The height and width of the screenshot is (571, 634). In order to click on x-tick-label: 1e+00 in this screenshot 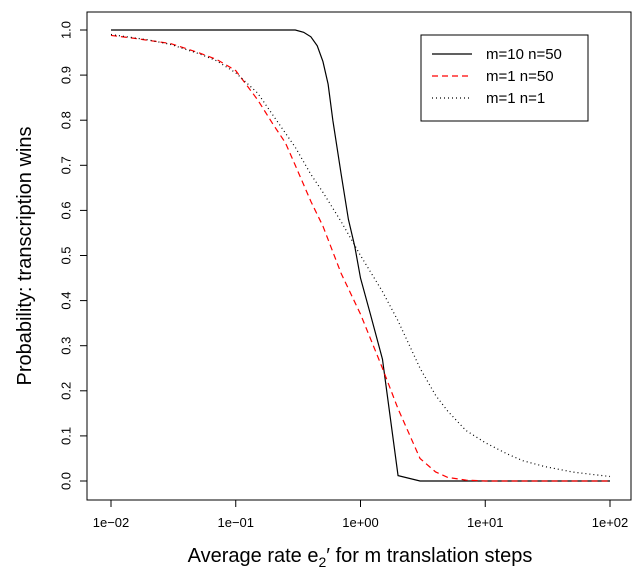, I will do `click(360, 522)`.